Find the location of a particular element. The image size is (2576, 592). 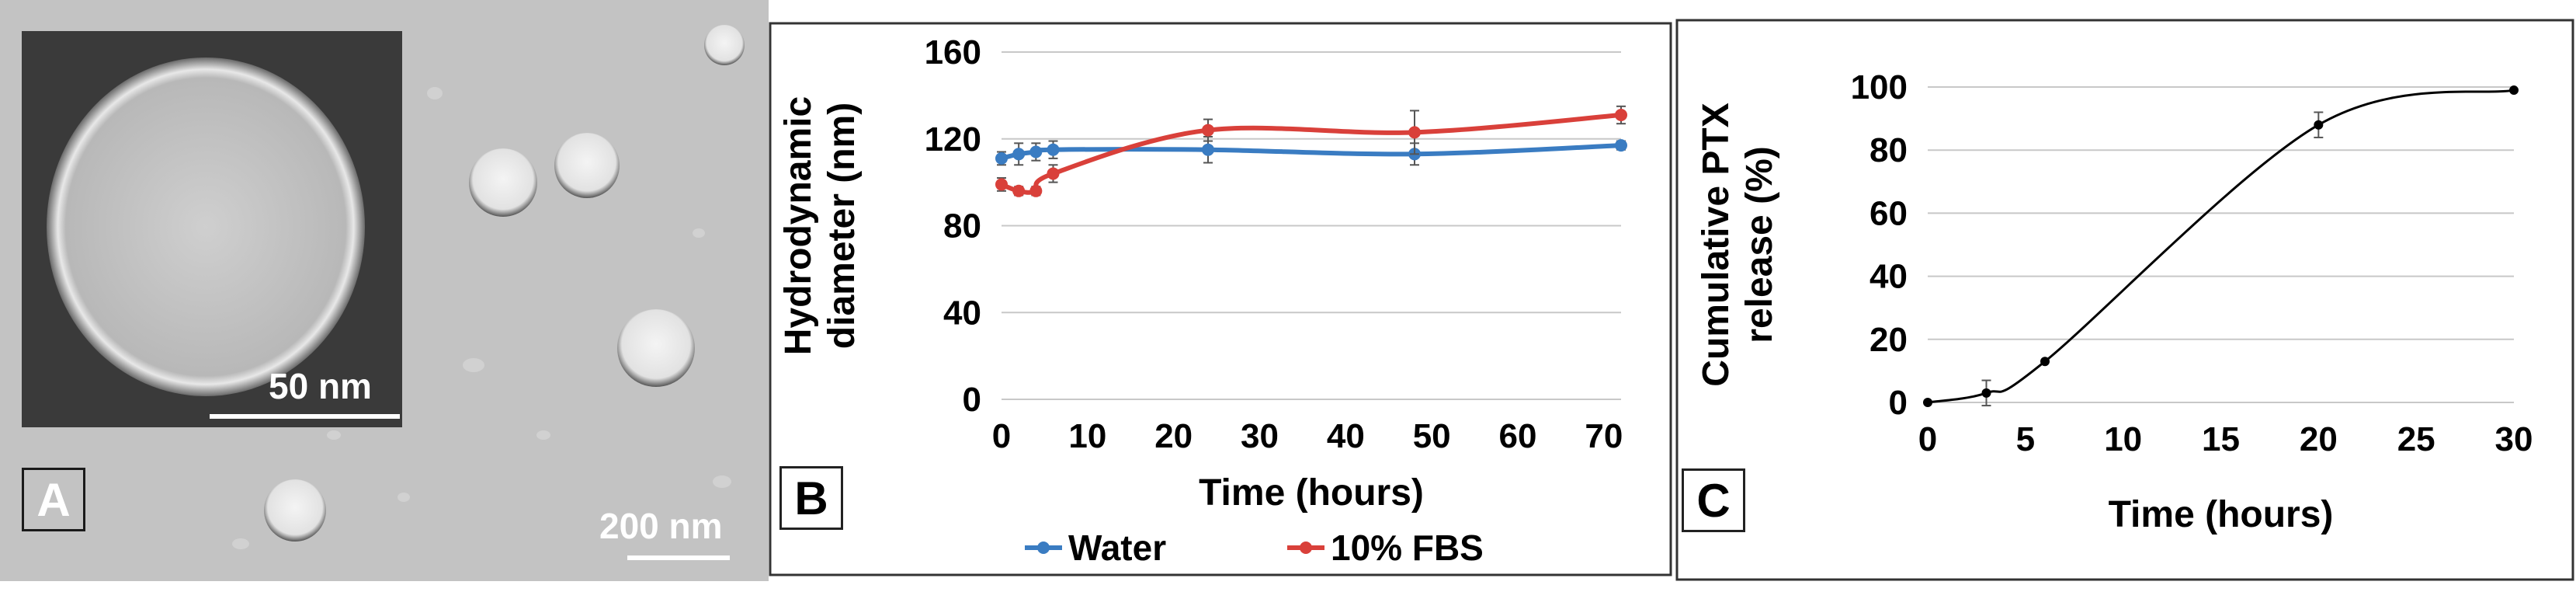

legend-fbs-label: 10% FBS is located at coordinates (1407, 548).